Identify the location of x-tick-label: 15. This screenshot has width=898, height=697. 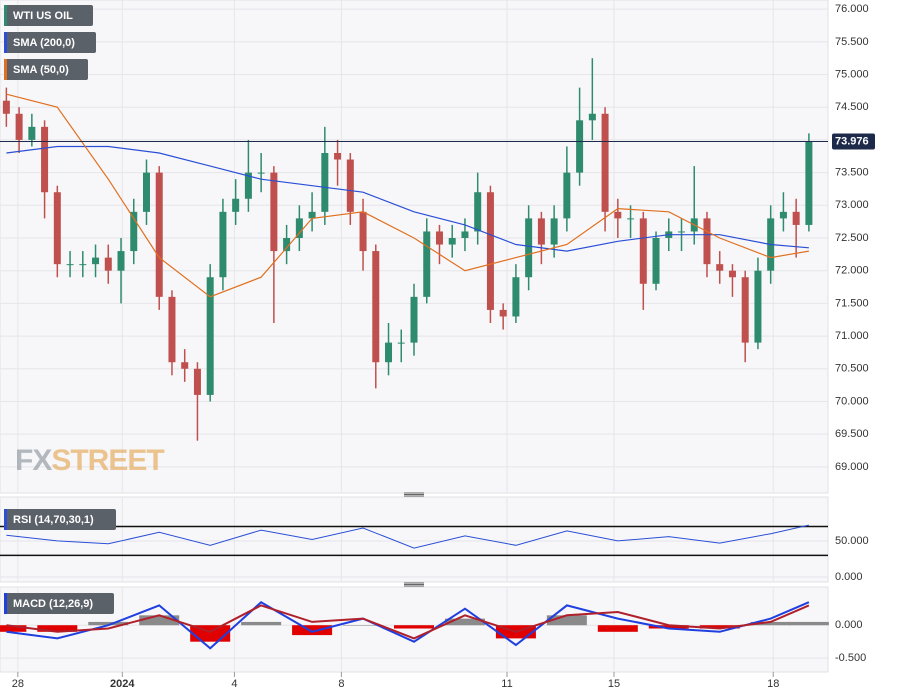
(614, 684).